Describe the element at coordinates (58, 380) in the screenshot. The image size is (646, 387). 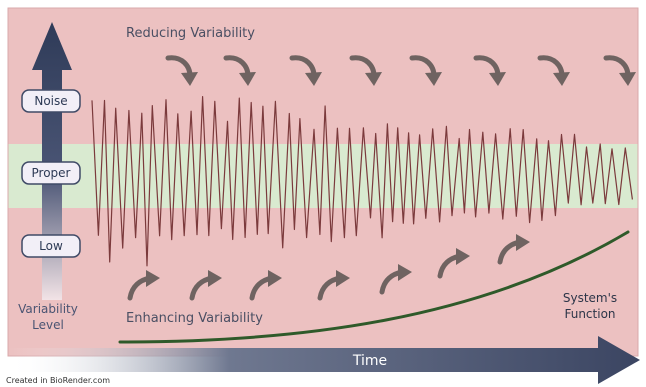
I see `biorender-credit: Created in BioRender.com` at that location.